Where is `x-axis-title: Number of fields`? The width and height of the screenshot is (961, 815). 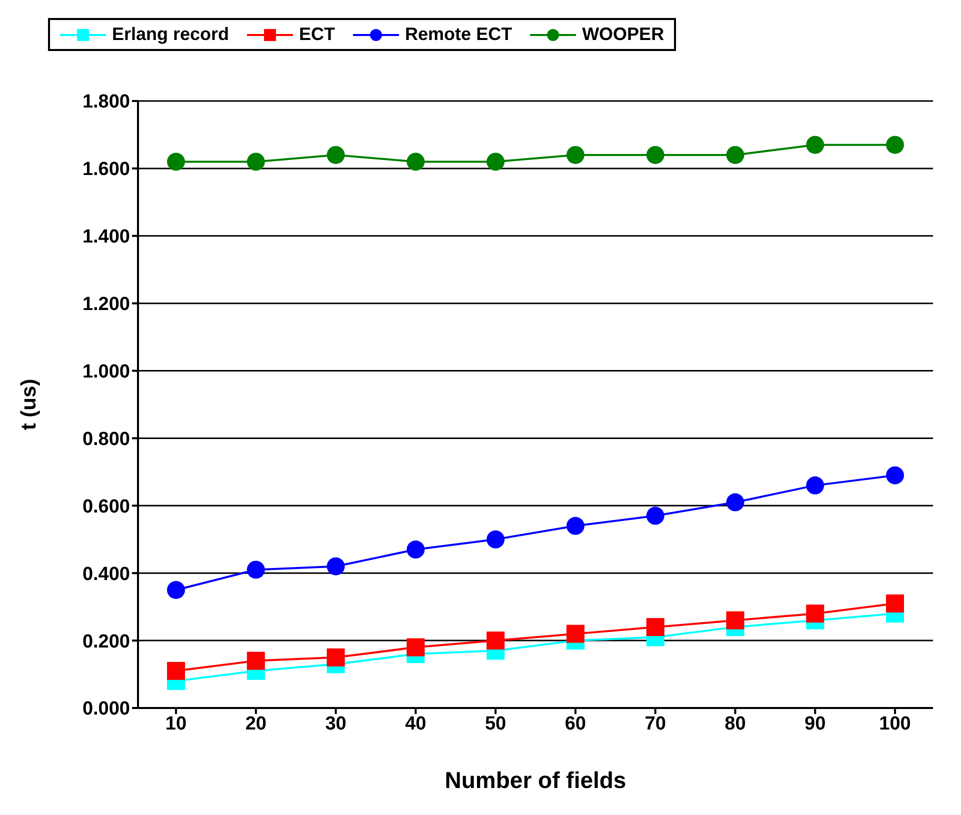 x-axis-title: Number of fields is located at coordinates (535, 780).